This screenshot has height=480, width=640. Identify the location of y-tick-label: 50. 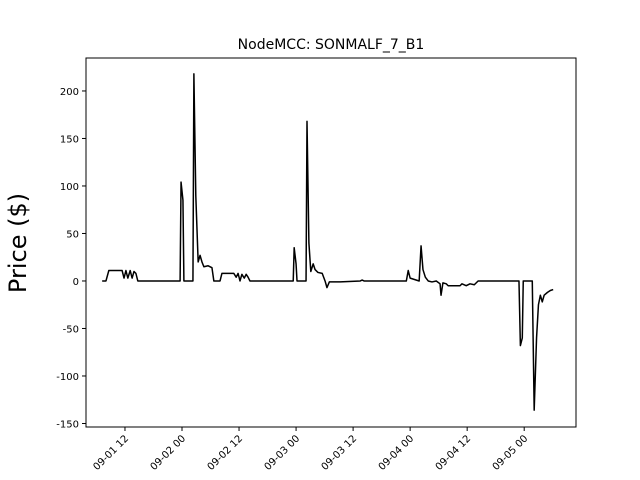
(72, 234).